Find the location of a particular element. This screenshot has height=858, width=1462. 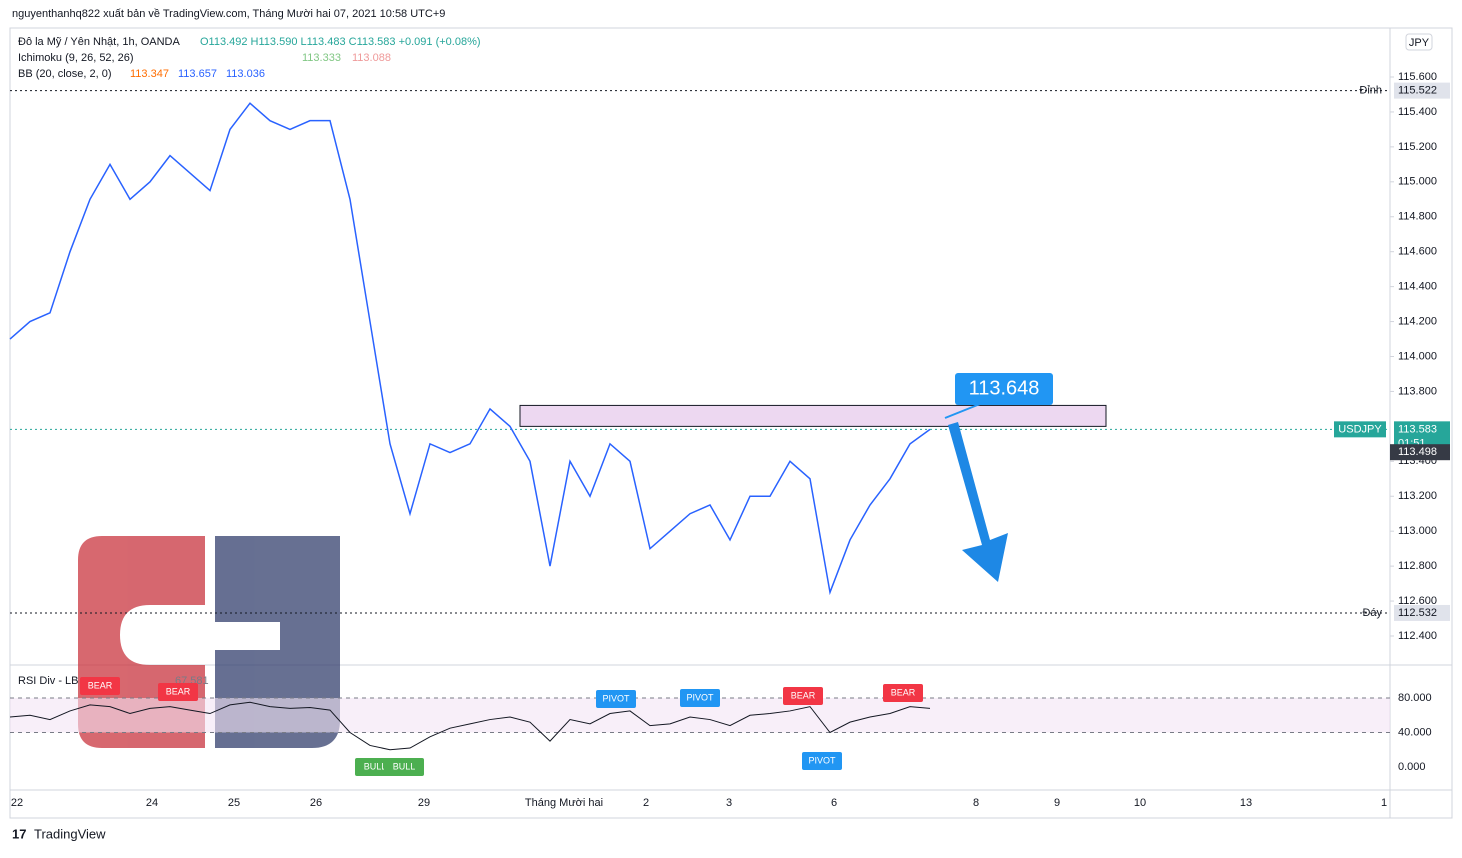

rsi-line is located at coordinates (470, 726).